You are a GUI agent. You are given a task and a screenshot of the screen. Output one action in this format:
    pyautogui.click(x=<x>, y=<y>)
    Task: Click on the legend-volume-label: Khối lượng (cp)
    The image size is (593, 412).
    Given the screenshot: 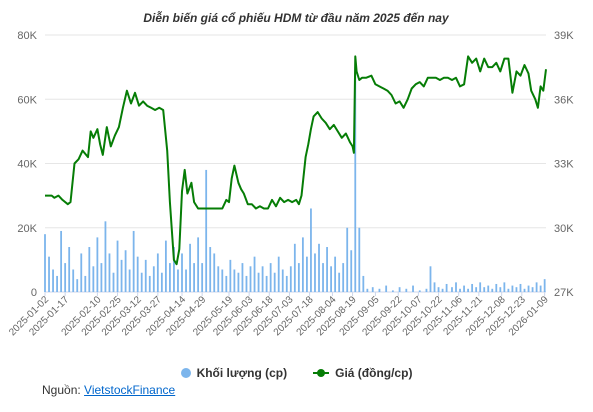 What is the action you would take?
    pyautogui.click(x=242, y=373)
    